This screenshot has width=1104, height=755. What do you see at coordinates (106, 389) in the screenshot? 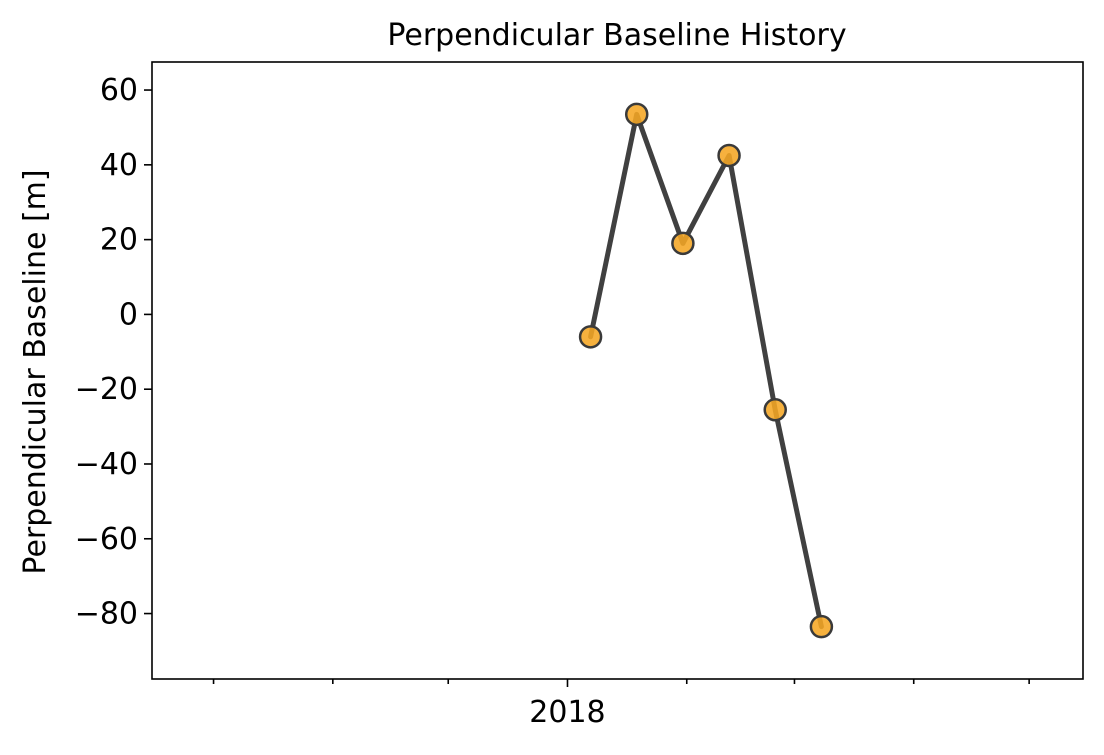
I see `y-tick-label: −20` at bounding box center [106, 389].